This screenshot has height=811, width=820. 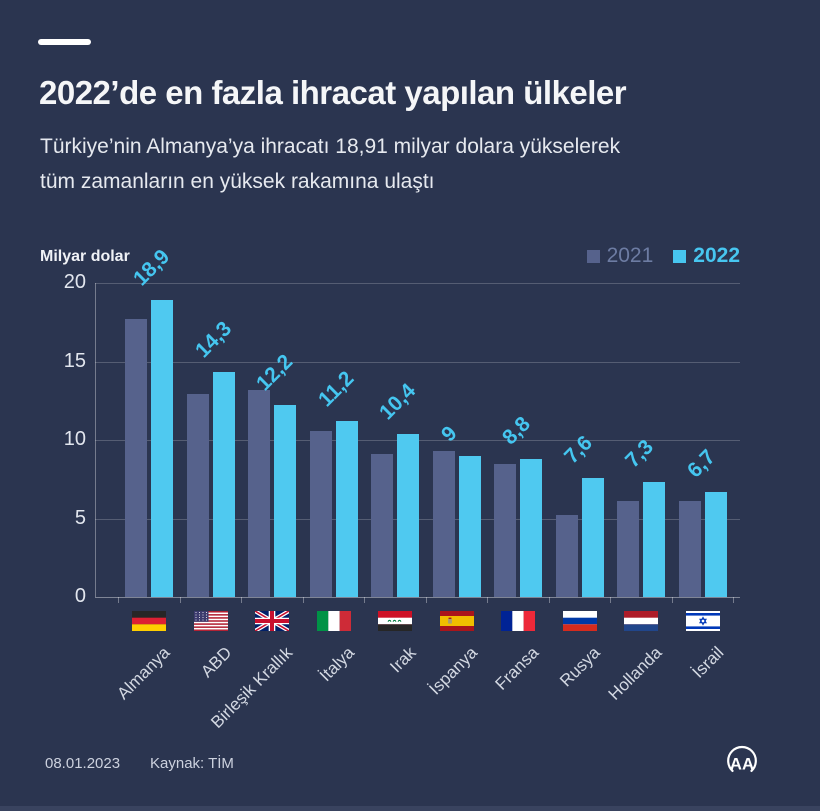 I want to click on value-label-2022-rusya: 7,6, so click(x=578, y=449).